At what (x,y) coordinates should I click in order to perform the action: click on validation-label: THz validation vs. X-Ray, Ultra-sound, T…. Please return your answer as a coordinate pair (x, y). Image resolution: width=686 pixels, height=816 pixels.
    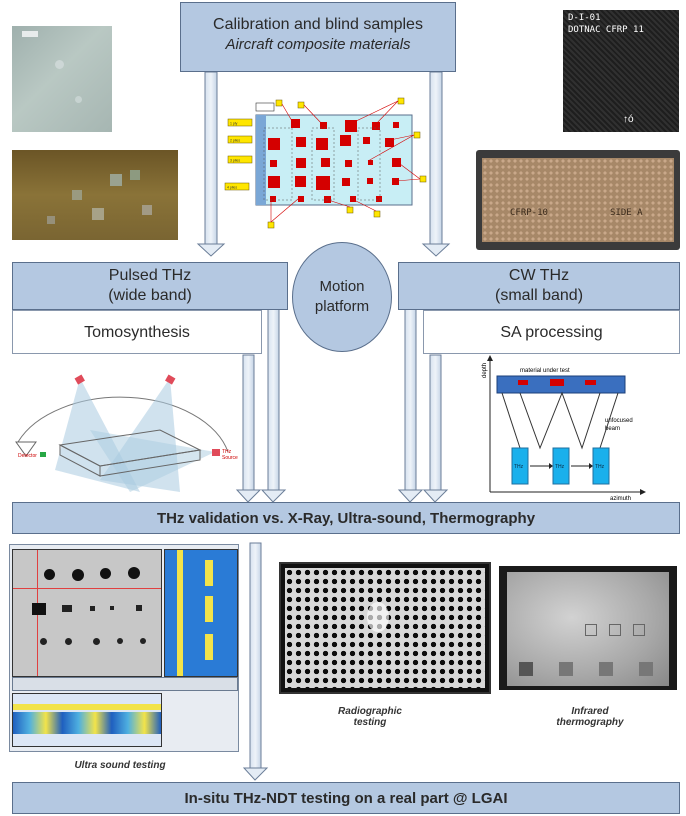
    Looking at the image, I should click on (346, 518).